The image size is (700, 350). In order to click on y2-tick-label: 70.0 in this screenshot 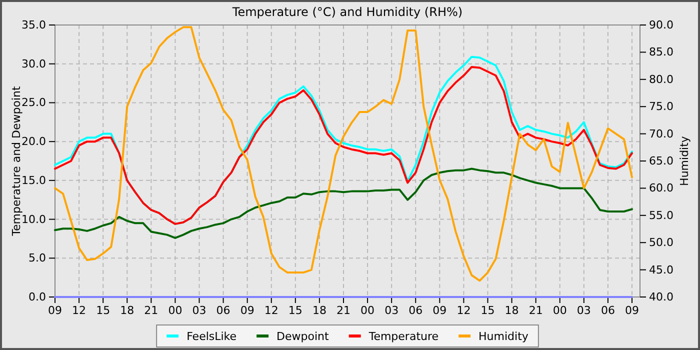, I will do `click(661, 133)`.